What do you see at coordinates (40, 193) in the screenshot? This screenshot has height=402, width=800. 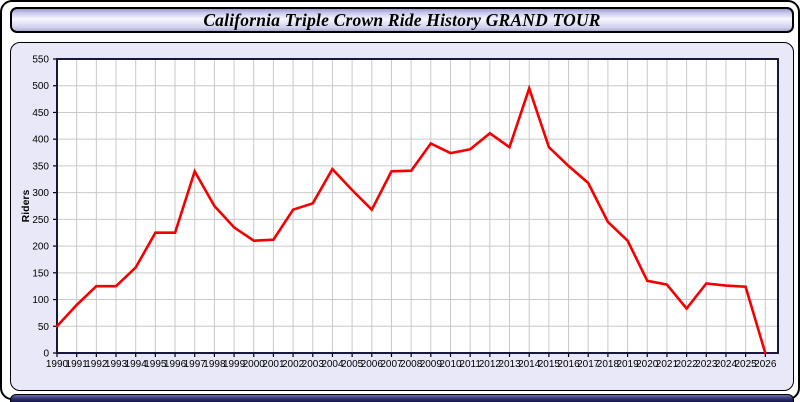 I see `y-tick-label: 300` at bounding box center [40, 193].